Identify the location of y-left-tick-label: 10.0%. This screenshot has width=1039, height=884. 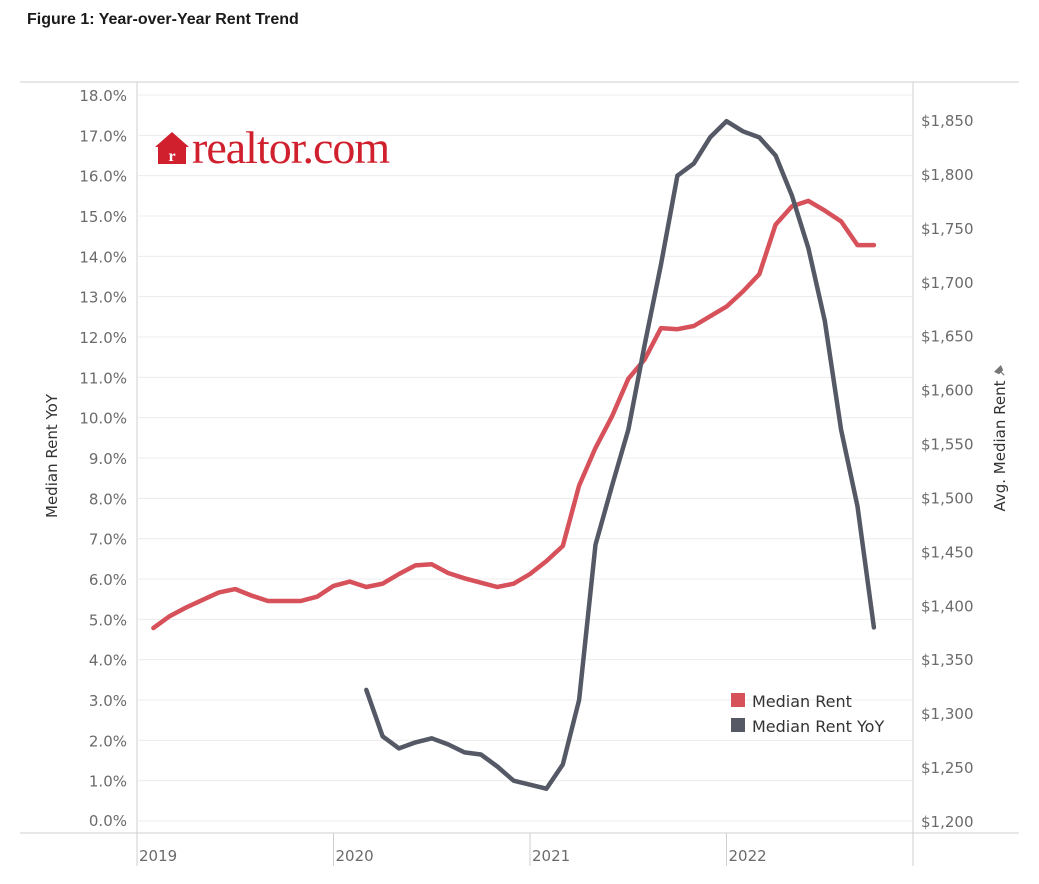
(103, 419).